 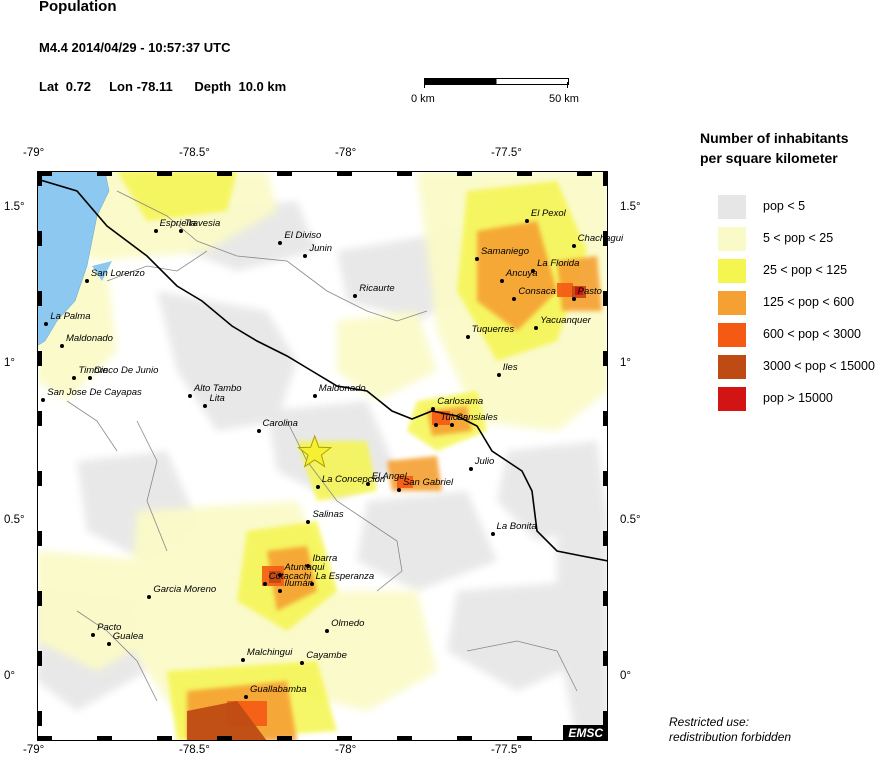 What do you see at coordinates (194, 750) in the screenshot?
I see `lon-tick-label: -78.5°` at bounding box center [194, 750].